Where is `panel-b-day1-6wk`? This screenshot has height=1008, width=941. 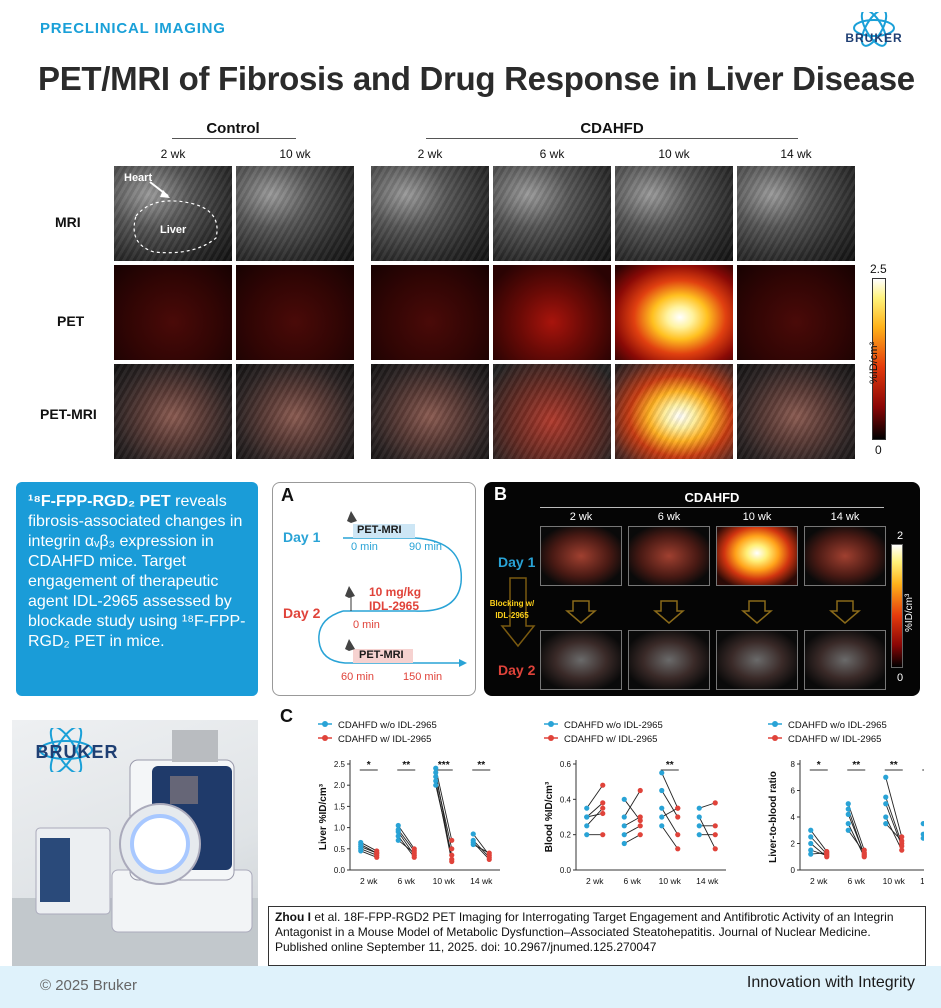
panel-b-day1-6wk is located at coordinates (669, 556).